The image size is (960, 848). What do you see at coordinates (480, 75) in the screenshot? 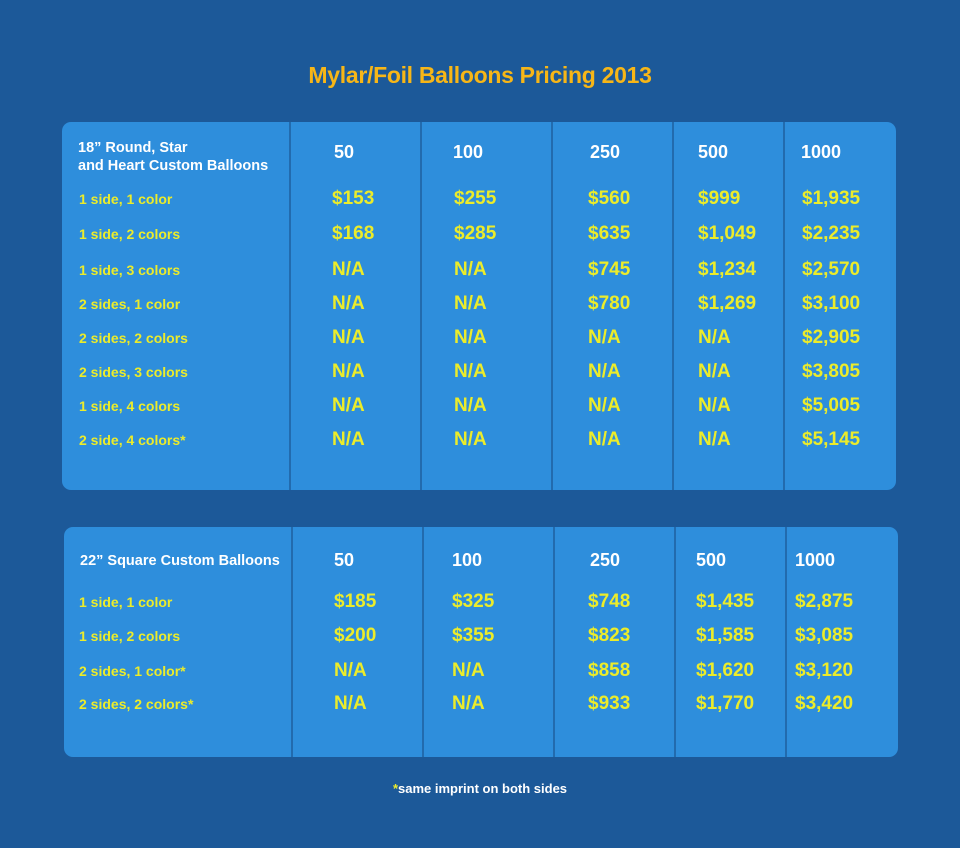
I see `page-title: Mylar/Foil Balloons Pricing 2013` at bounding box center [480, 75].